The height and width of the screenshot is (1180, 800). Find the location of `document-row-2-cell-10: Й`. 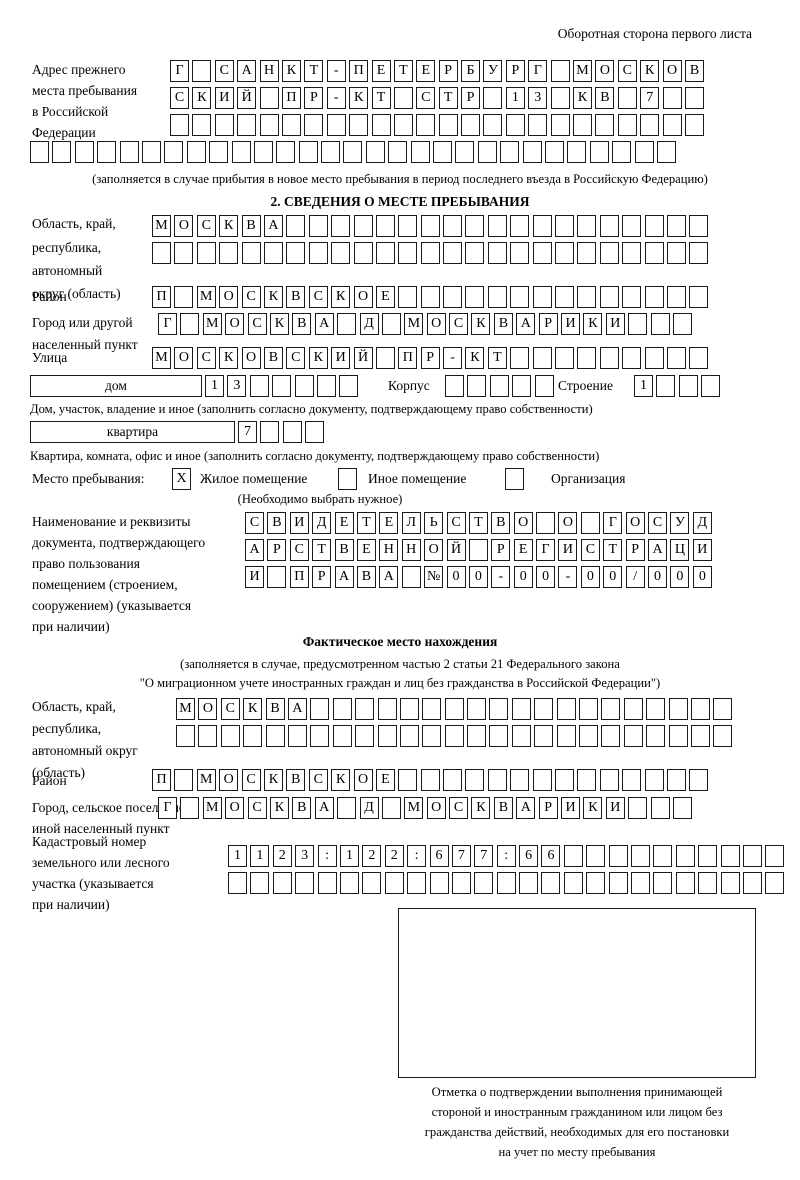

document-row-2-cell-10: Й is located at coordinates (456, 550).